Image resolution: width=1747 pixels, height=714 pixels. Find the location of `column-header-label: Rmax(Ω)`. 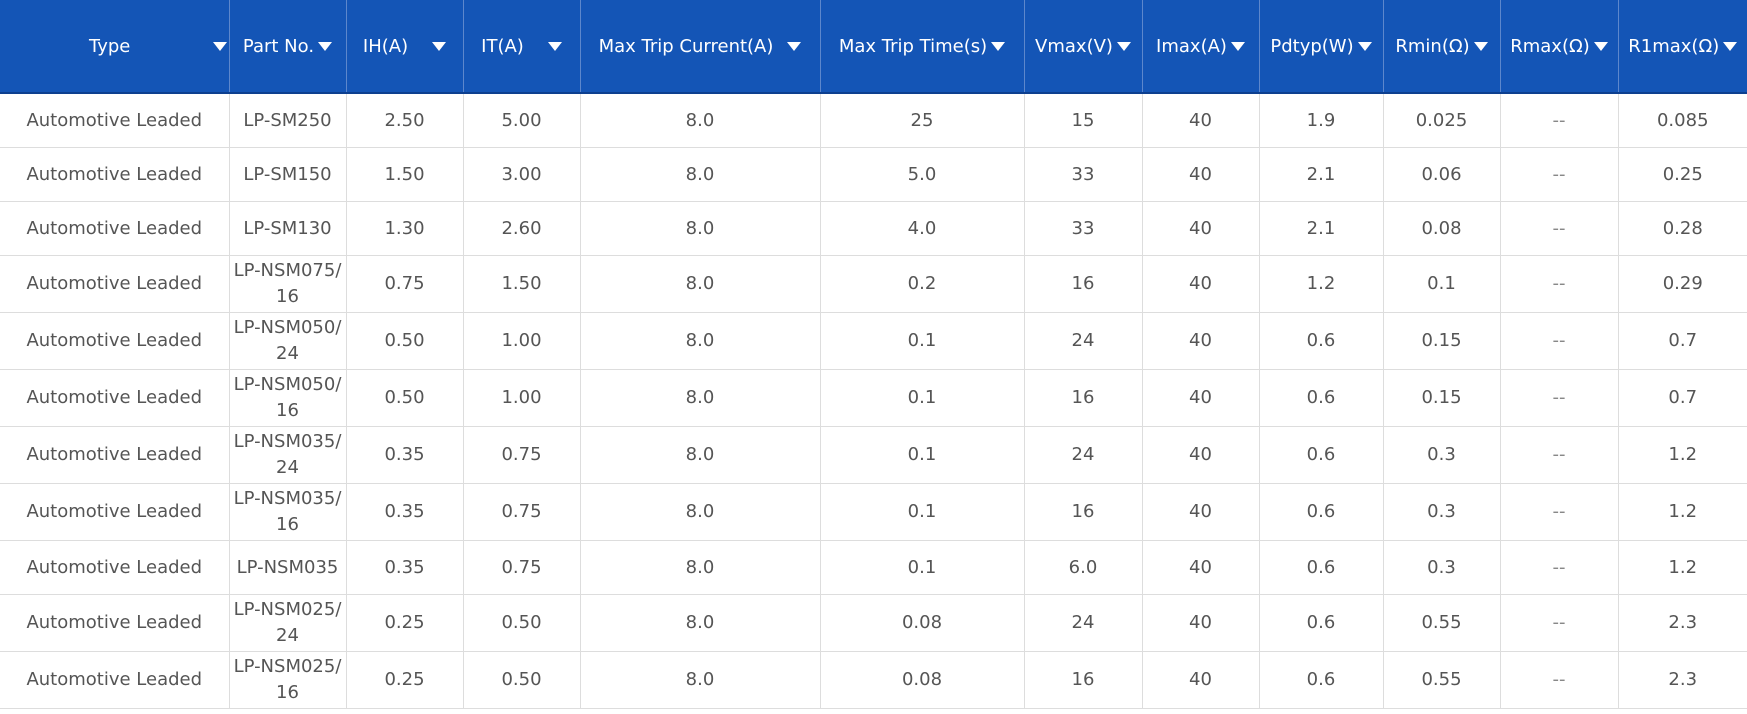

column-header-label: Rmax(Ω) is located at coordinates (1550, 46).